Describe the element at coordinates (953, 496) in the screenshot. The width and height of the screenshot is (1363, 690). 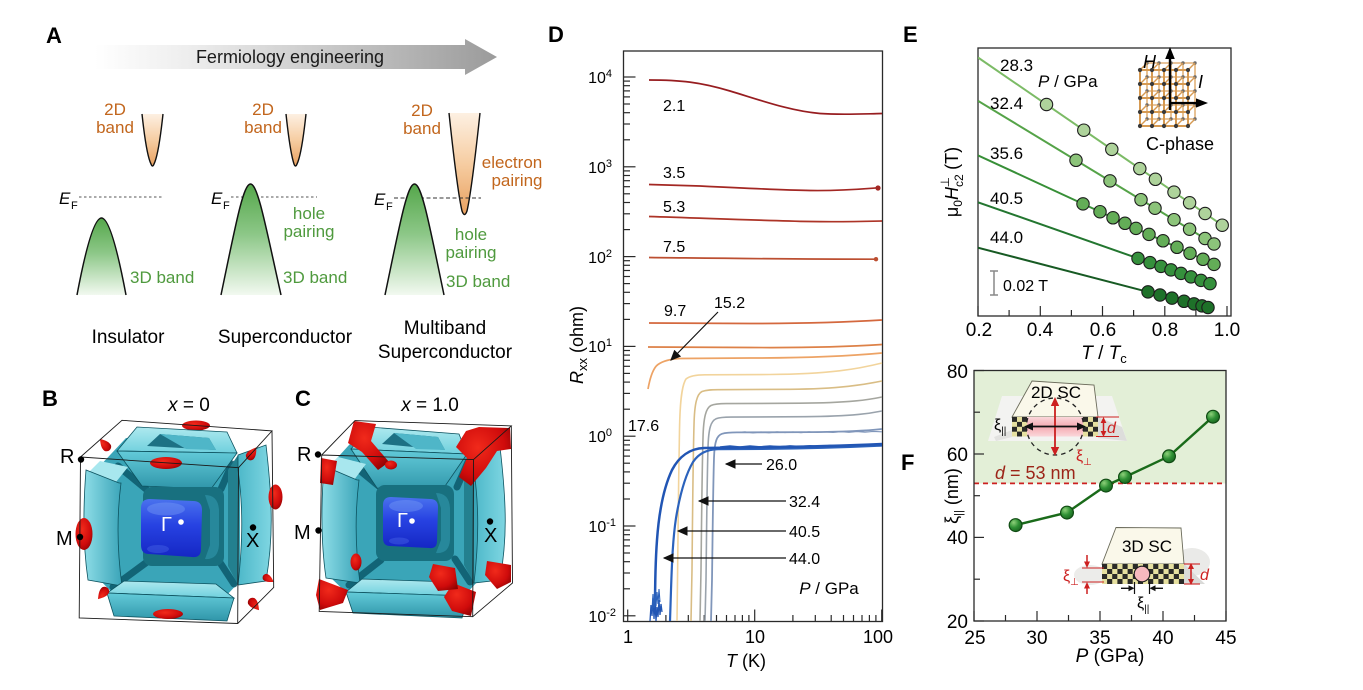
I see `svg-text: ξ|| (nm)` at that location.